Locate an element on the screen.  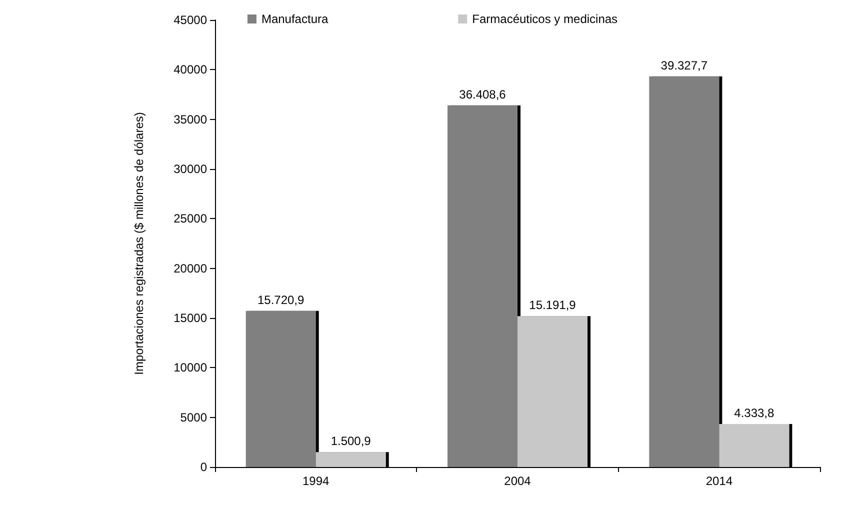
y-tick-label: 0 is located at coordinates (204, 467).